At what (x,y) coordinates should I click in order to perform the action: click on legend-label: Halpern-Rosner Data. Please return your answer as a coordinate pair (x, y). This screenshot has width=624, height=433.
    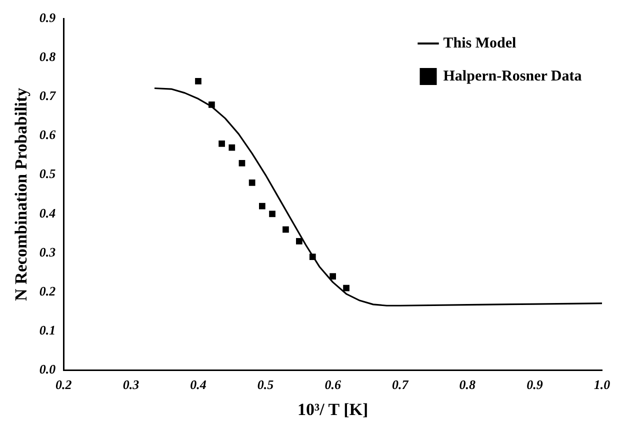
    Looking at the image, I should click on (512, 76).